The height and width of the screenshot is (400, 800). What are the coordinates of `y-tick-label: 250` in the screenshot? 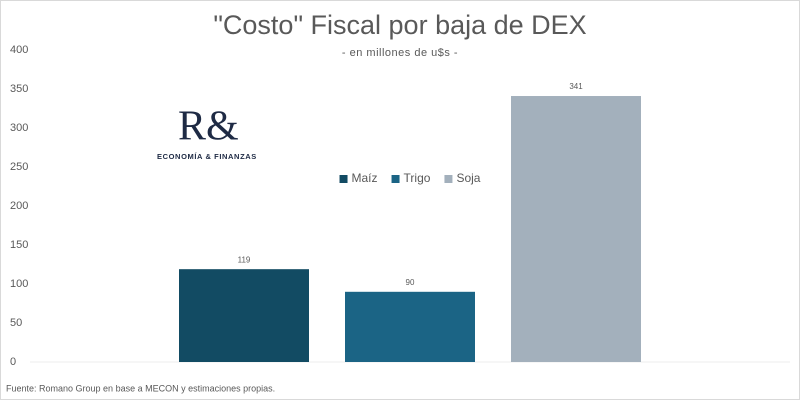 It's located at (19, 167).